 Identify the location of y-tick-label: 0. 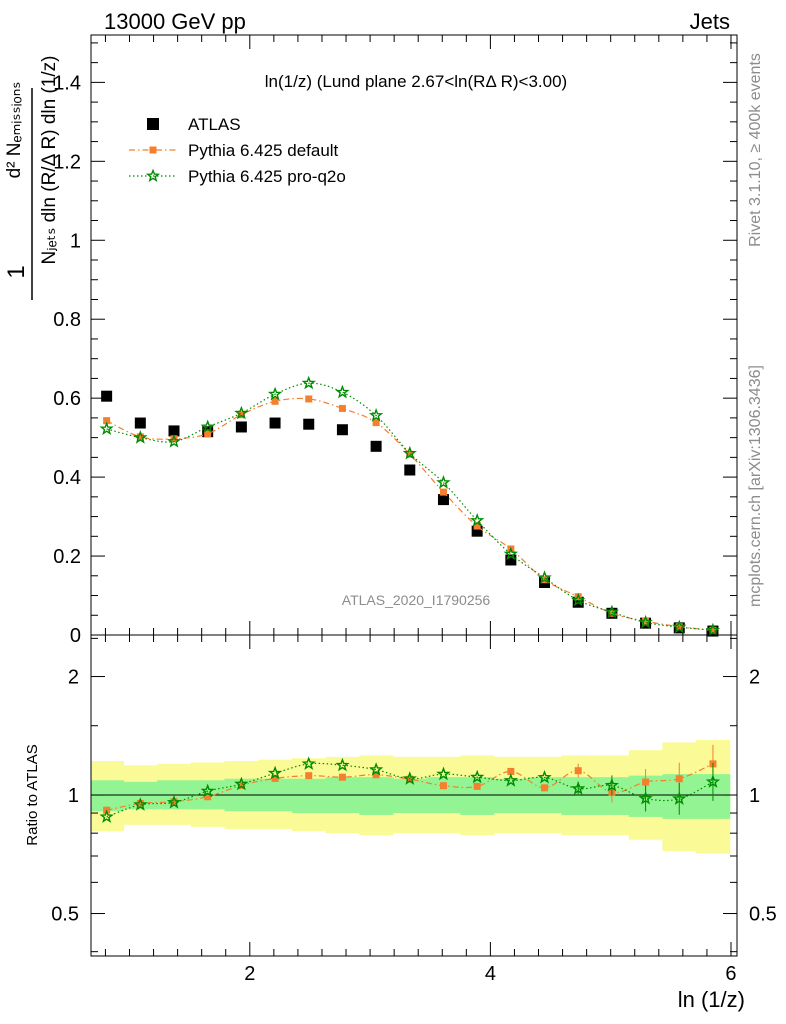
(75, 636).